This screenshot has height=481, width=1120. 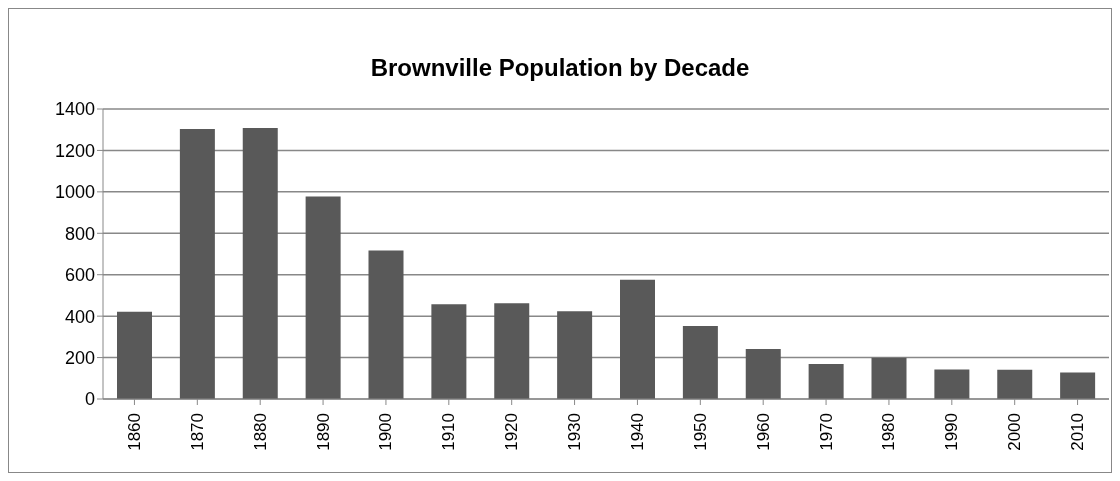 What do you see at coordinates (89, 399) in the screenshot?
I see `y-tick-label: 0` at bounding box center [89, 399].